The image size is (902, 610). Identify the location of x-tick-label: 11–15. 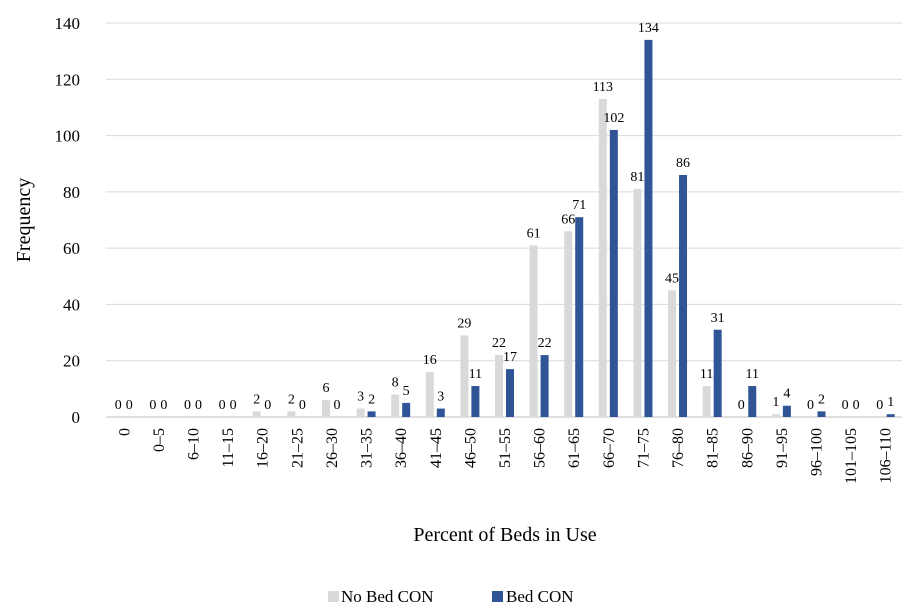
(228, 447).